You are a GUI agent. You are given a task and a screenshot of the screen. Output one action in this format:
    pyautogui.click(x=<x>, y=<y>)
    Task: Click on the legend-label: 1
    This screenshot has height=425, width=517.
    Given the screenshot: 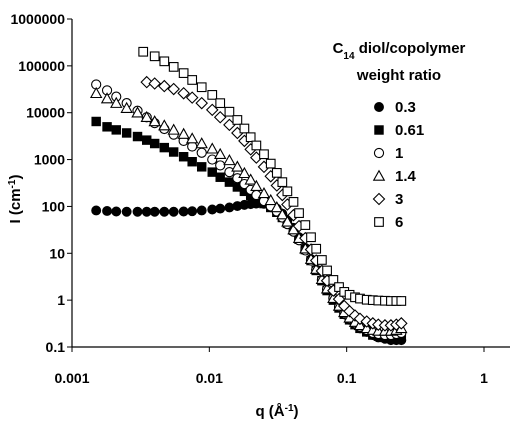 What is the action you would take?
    pyautogui.click(x=399, y=153)
    